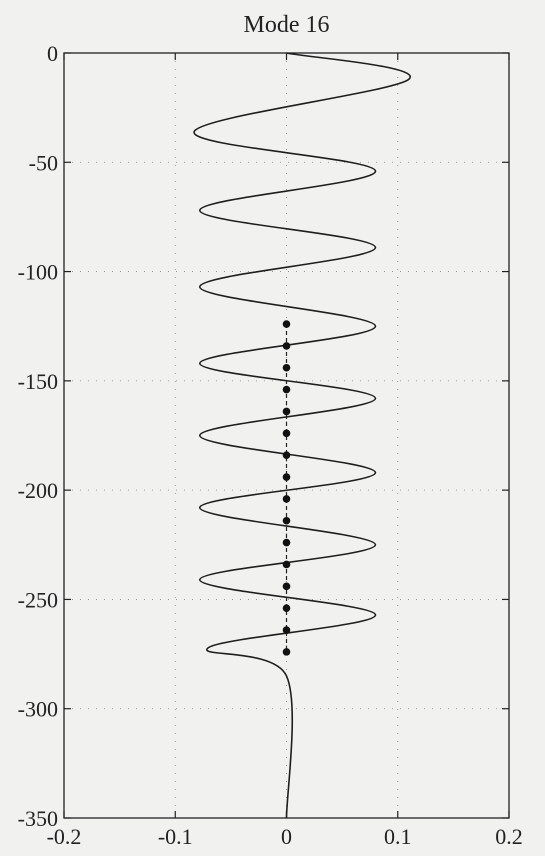  I want to click on y-tick-label: -300, so click(38, 709).